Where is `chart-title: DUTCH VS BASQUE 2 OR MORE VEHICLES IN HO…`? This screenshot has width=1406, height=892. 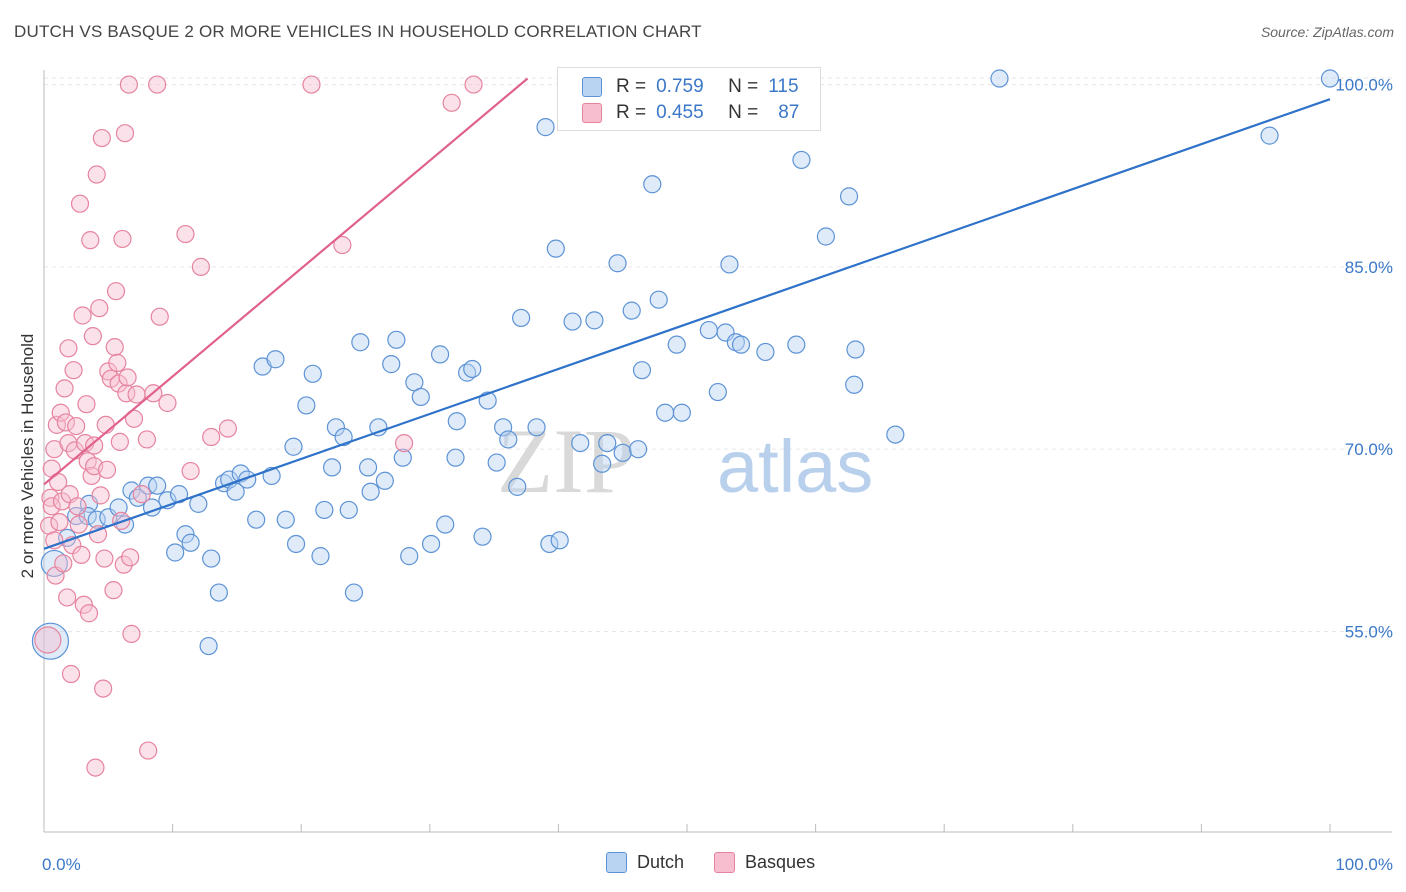 chart-title: DUTCH VS BASQUE 2 OR MORE VEHICLES IN HO… is located at coordinates (358, 31).